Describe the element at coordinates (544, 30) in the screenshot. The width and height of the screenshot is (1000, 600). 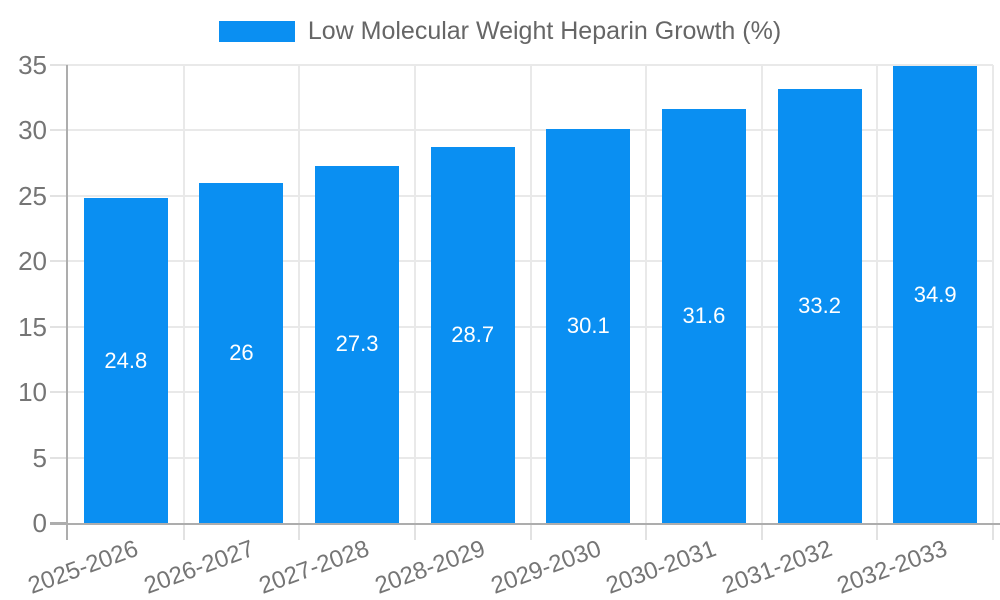
I see `legend-label: Low Molecular Weight Heparin Growth (%)` at that location.